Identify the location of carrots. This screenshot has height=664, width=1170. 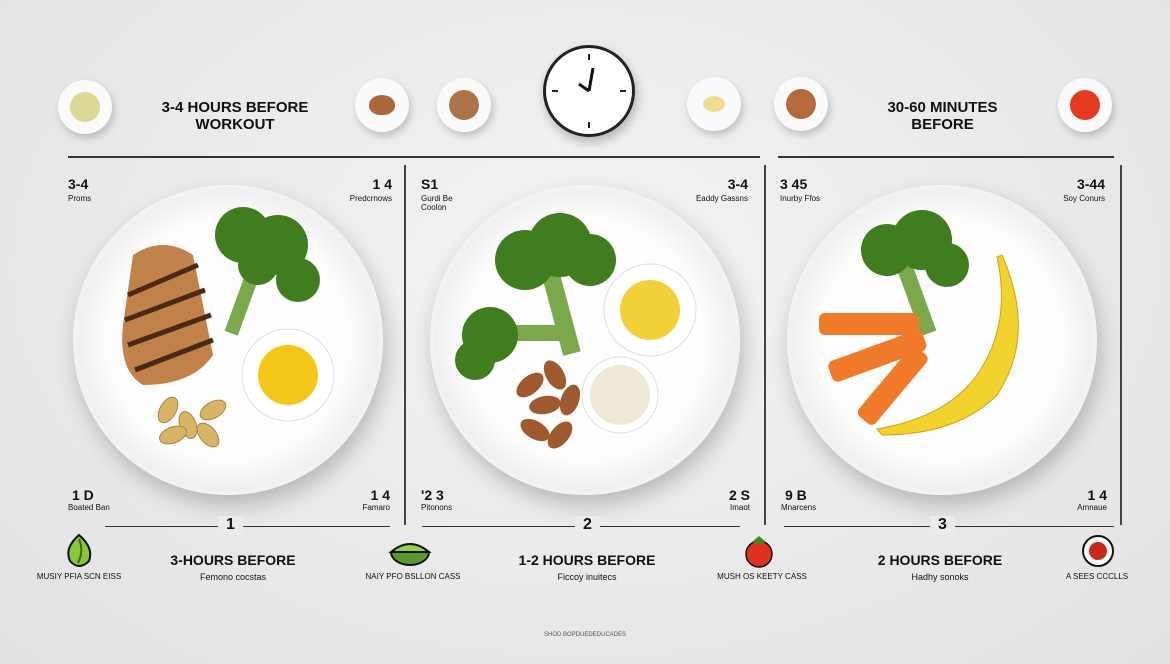
(873, 369).